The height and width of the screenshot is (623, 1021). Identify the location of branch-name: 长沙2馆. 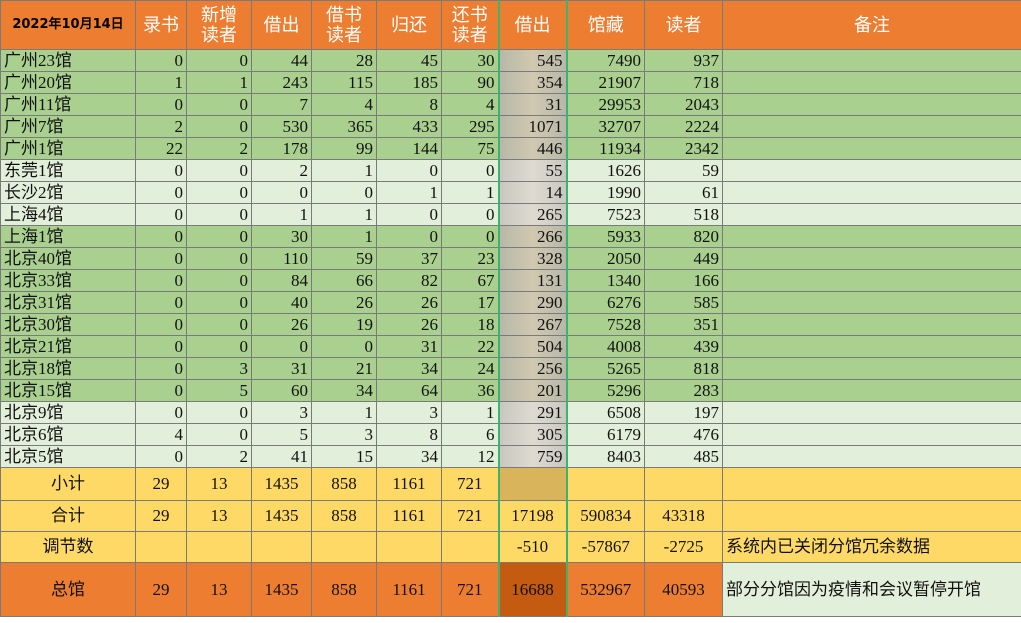
(68, 192).